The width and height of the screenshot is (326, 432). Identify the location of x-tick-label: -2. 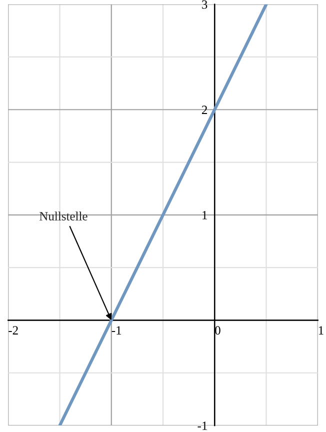
(13, 330).